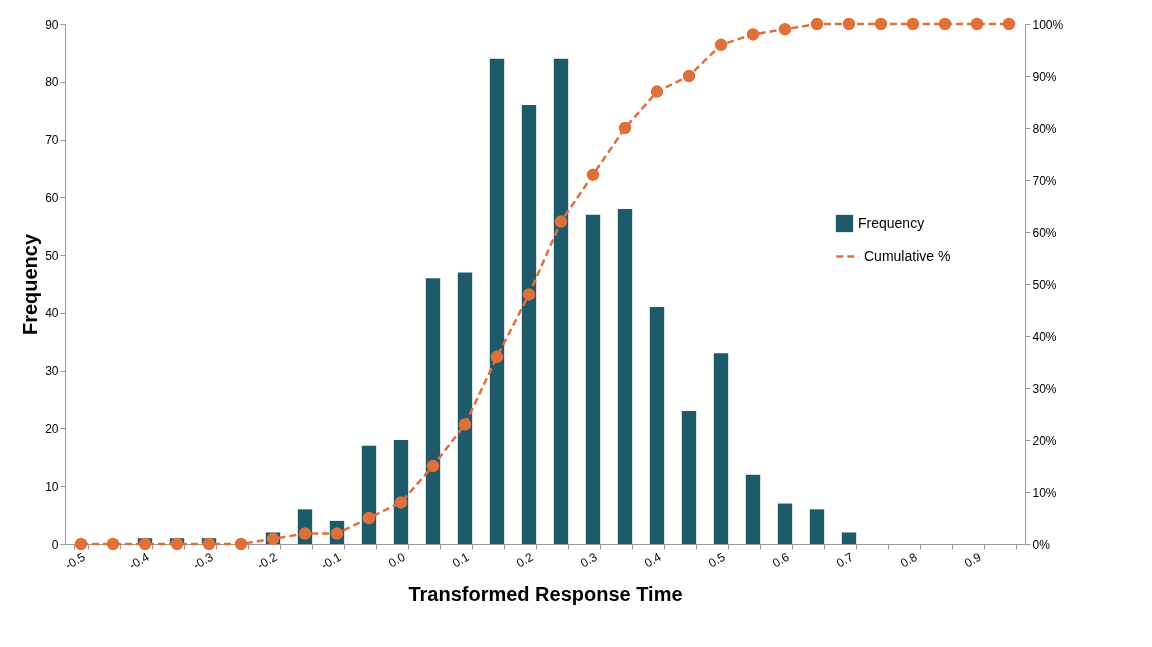 The image size is (1152, 647). I want to click on x-tick-label: 0.0, so click(397, 560).